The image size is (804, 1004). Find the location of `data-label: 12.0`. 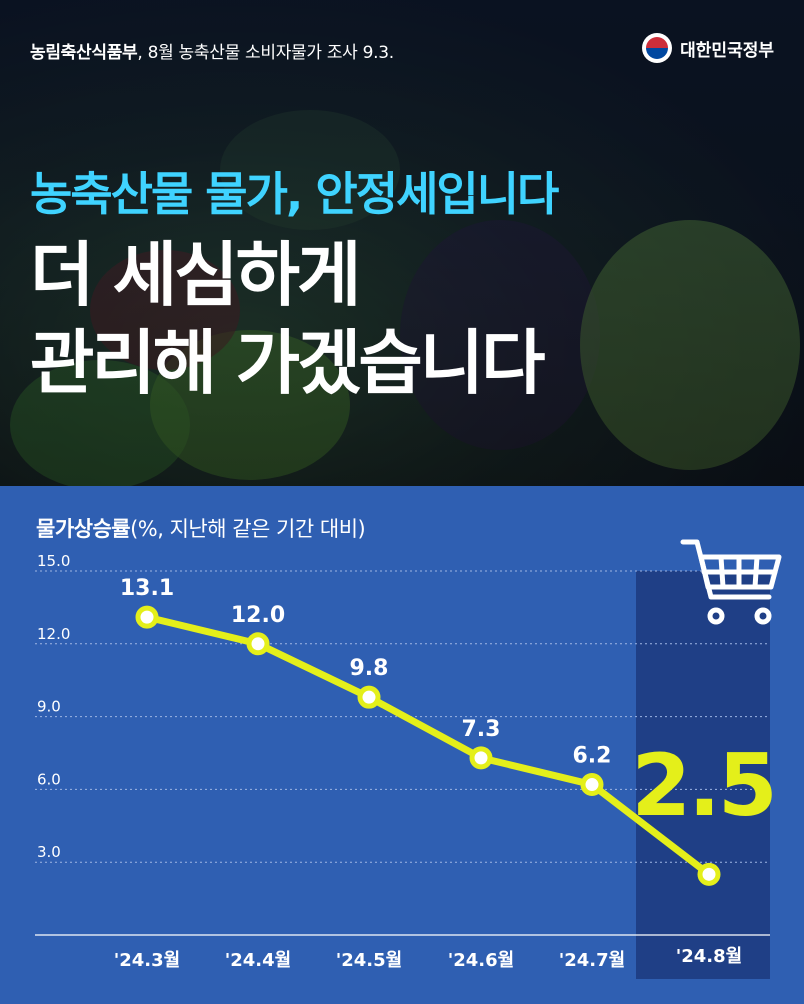

data-label: 12.0 is located at coordinates (258, 615).